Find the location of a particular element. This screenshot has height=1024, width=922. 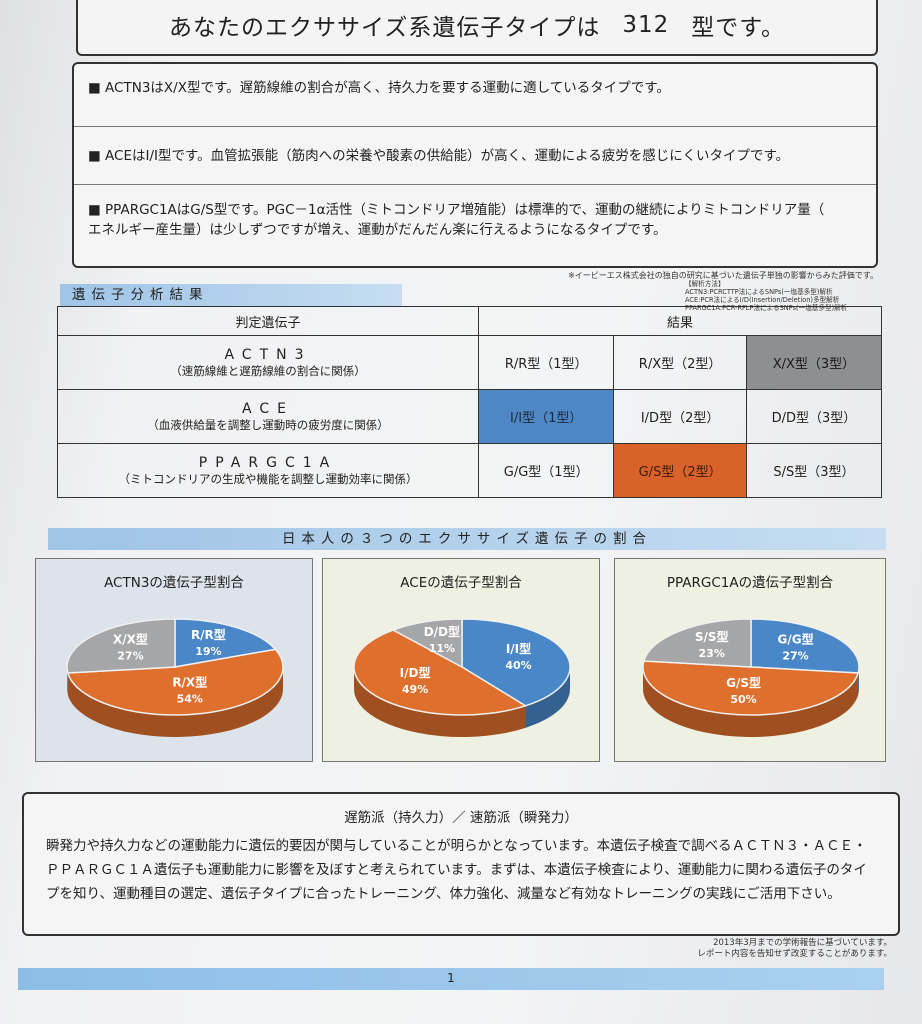

gene-description: （血液供給量を調整し運動時の疲労度に関係） is located at coordinates (268, 424).